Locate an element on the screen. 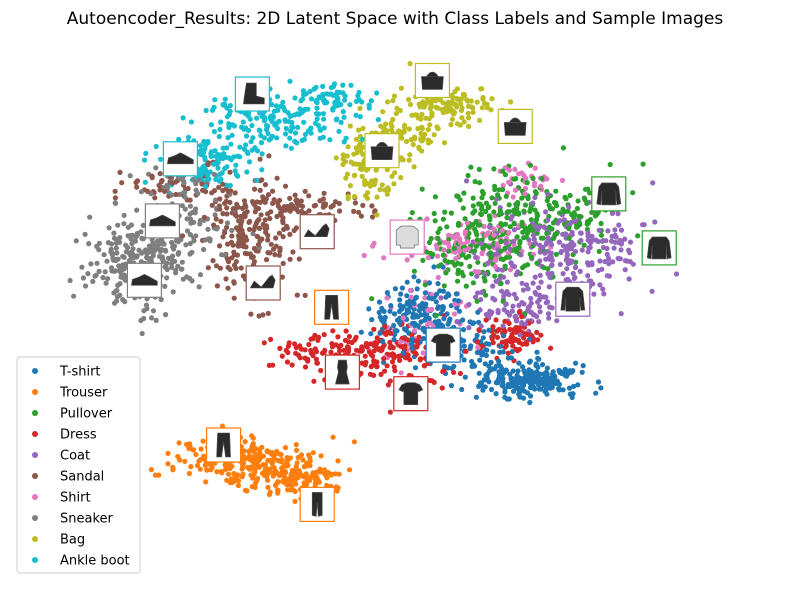  shirt-icon is located at coordinates (407, 237).